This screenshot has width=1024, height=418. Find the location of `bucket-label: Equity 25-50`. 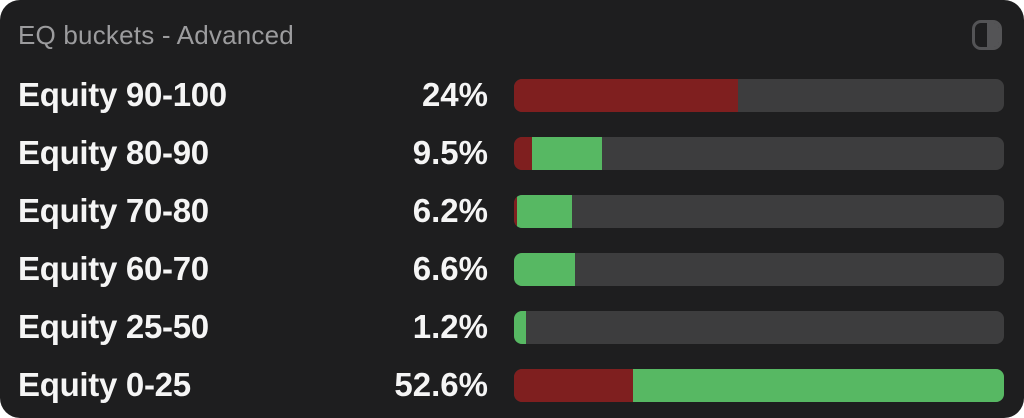

bucket-label: Equity 25-50 is located at coordinates (113, 326).